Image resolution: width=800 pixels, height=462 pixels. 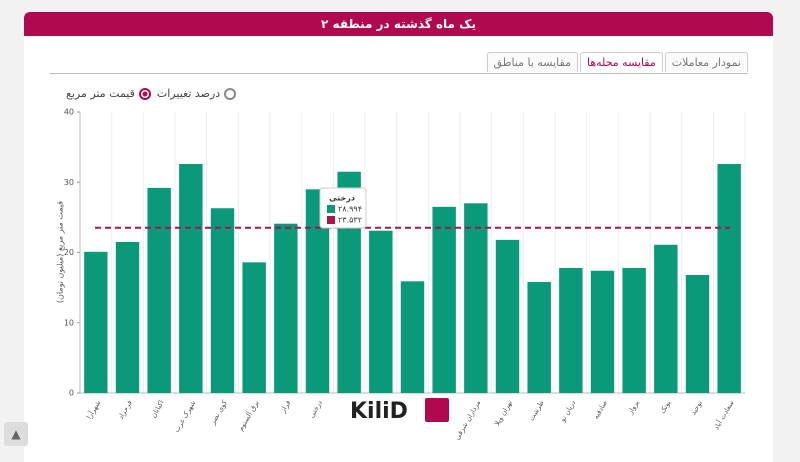 What do you see at coordinates (706, 62) in the screenshot?
I see `tab: نمودار معاملات` at bounding box center [706, 62].